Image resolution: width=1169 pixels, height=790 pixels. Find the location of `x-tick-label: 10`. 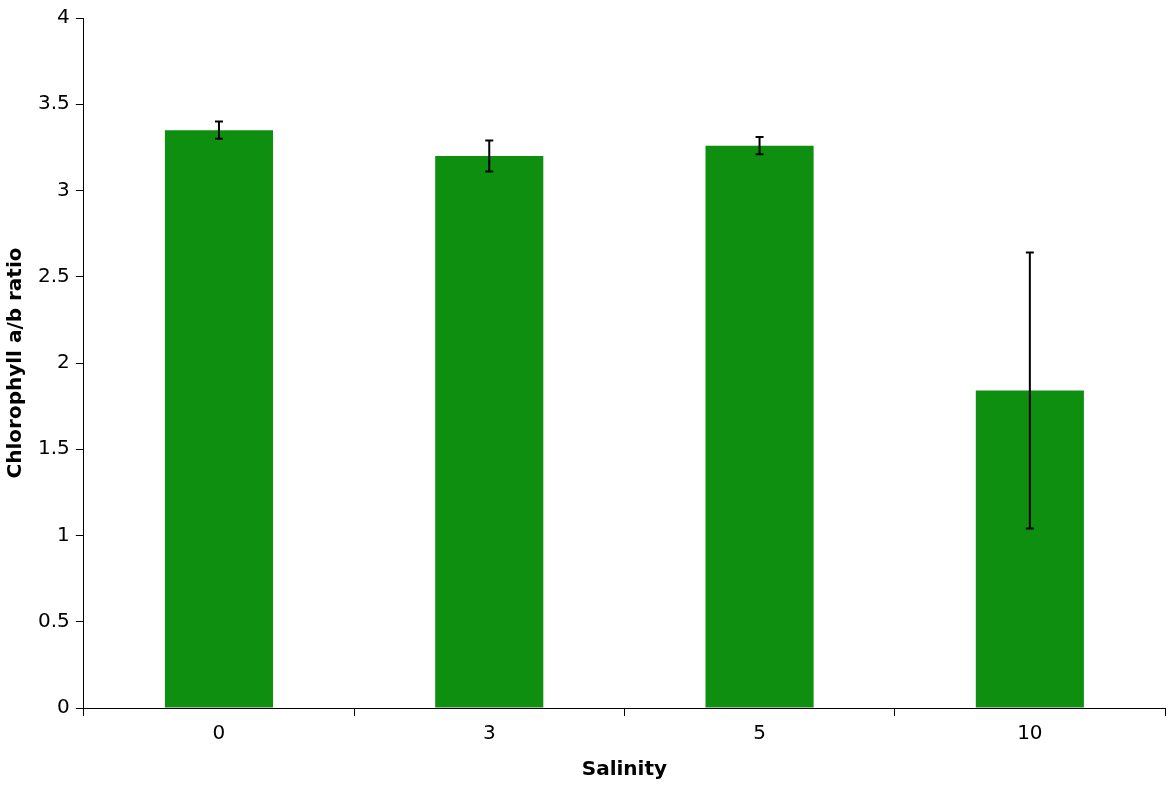

x-tick-label: 10 is located at coordinates (1030, 732).